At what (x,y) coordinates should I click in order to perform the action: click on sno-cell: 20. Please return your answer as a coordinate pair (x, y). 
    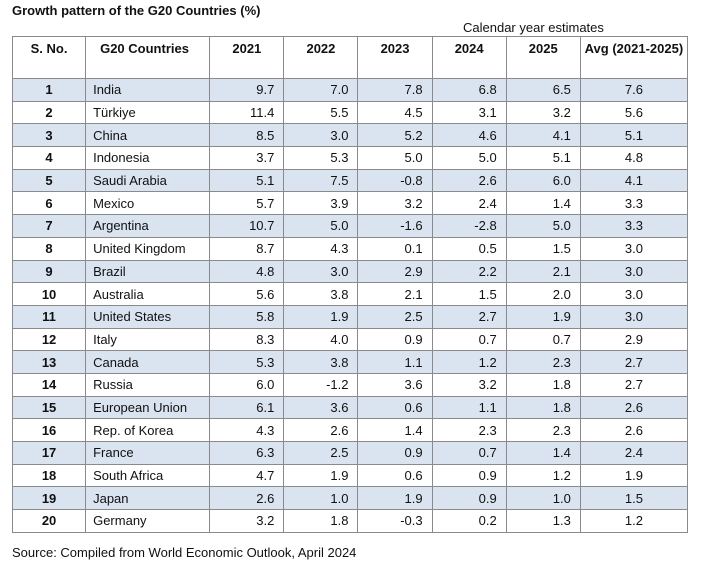
    Looking at the image, I should click on (49, 521).